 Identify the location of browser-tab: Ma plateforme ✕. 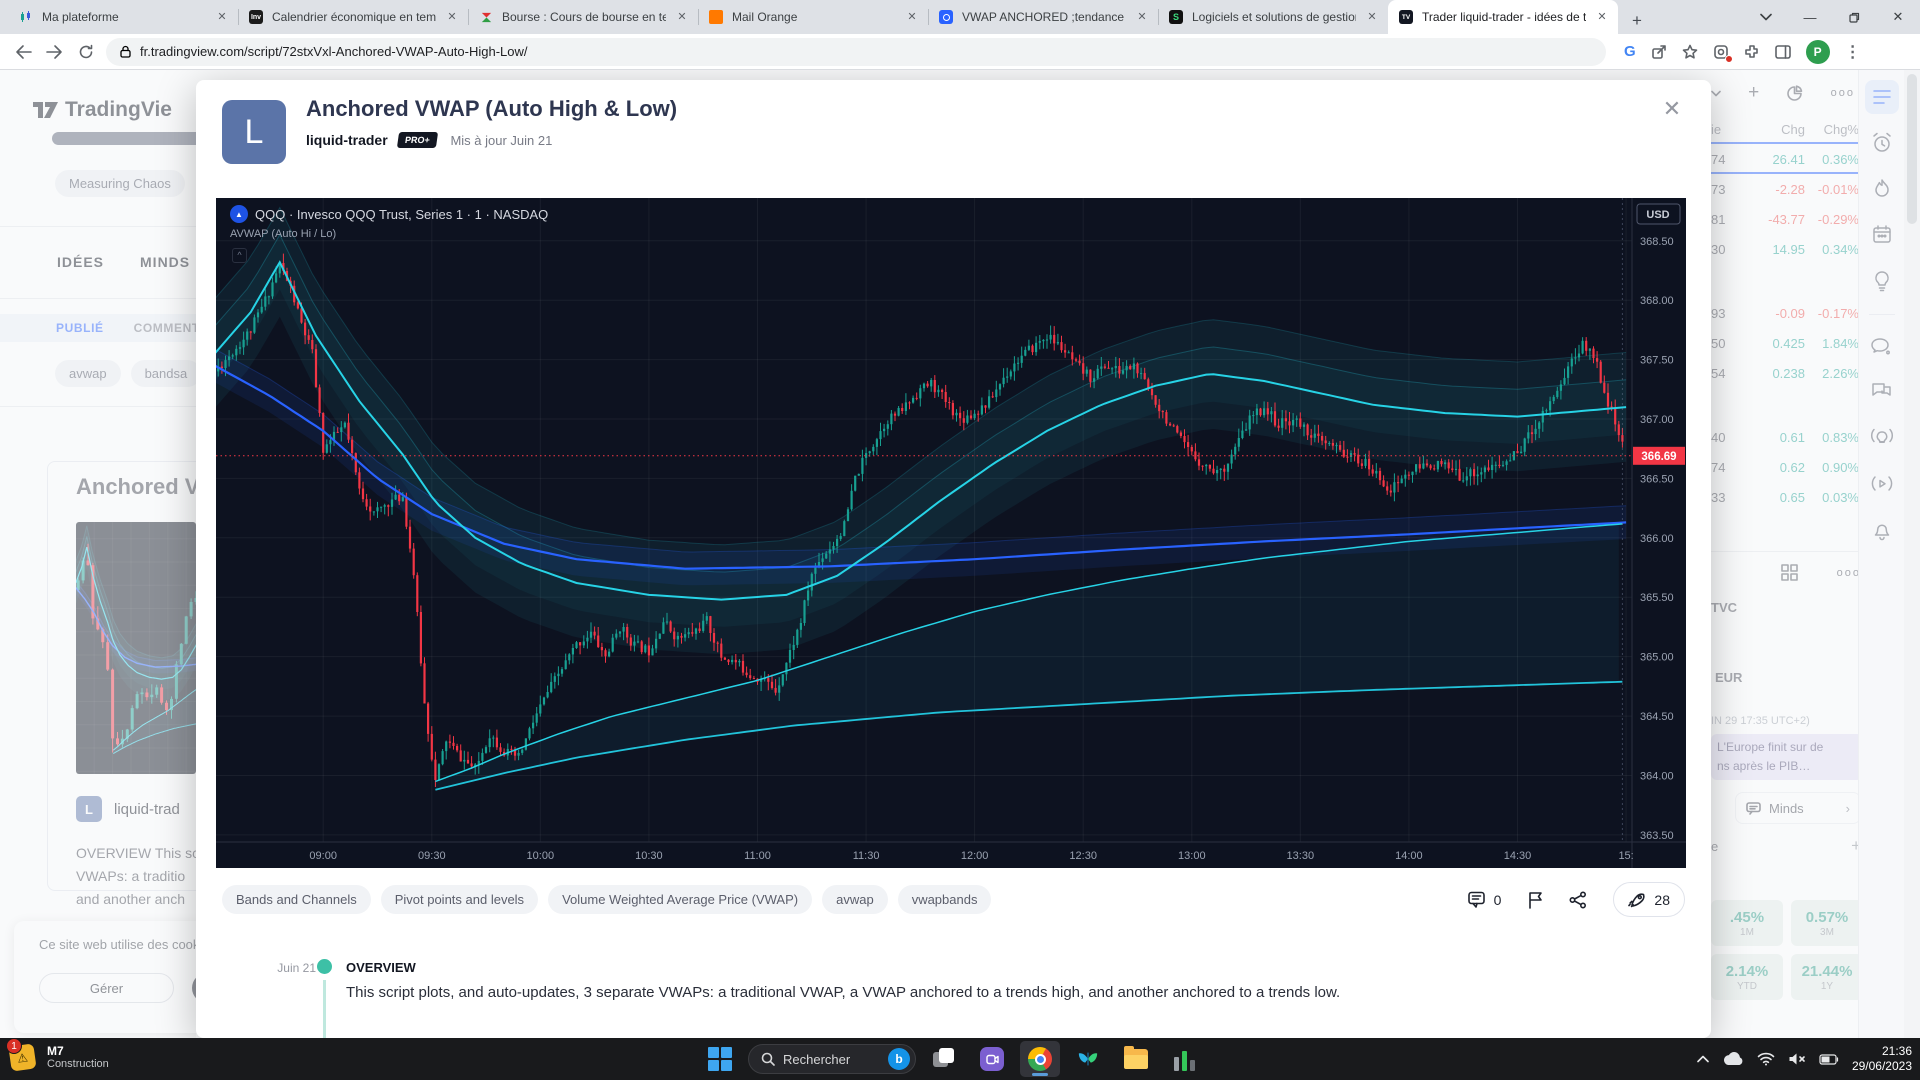
(123, 17).